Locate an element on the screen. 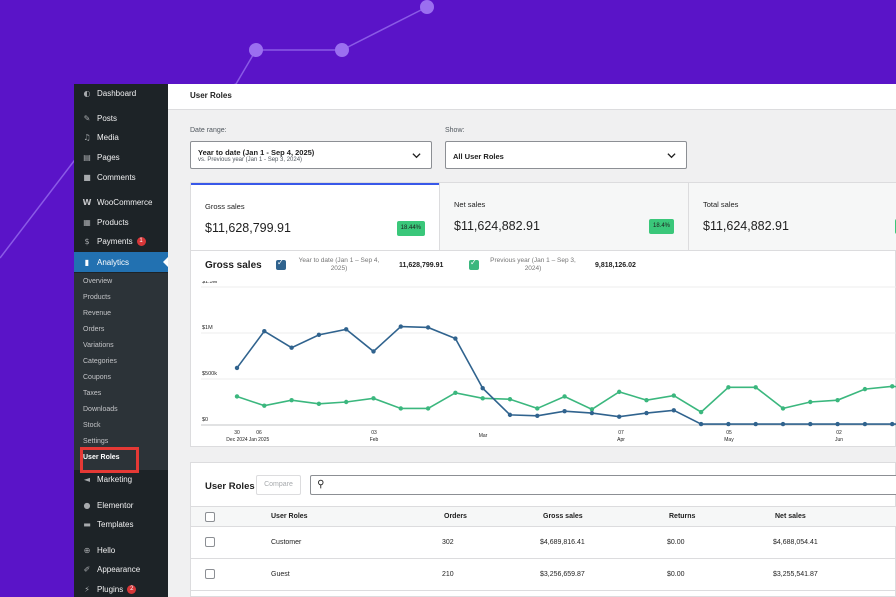 The width and height of the screenshot is (896, 597). show-label: Show: is located at coordinates (455, 130).